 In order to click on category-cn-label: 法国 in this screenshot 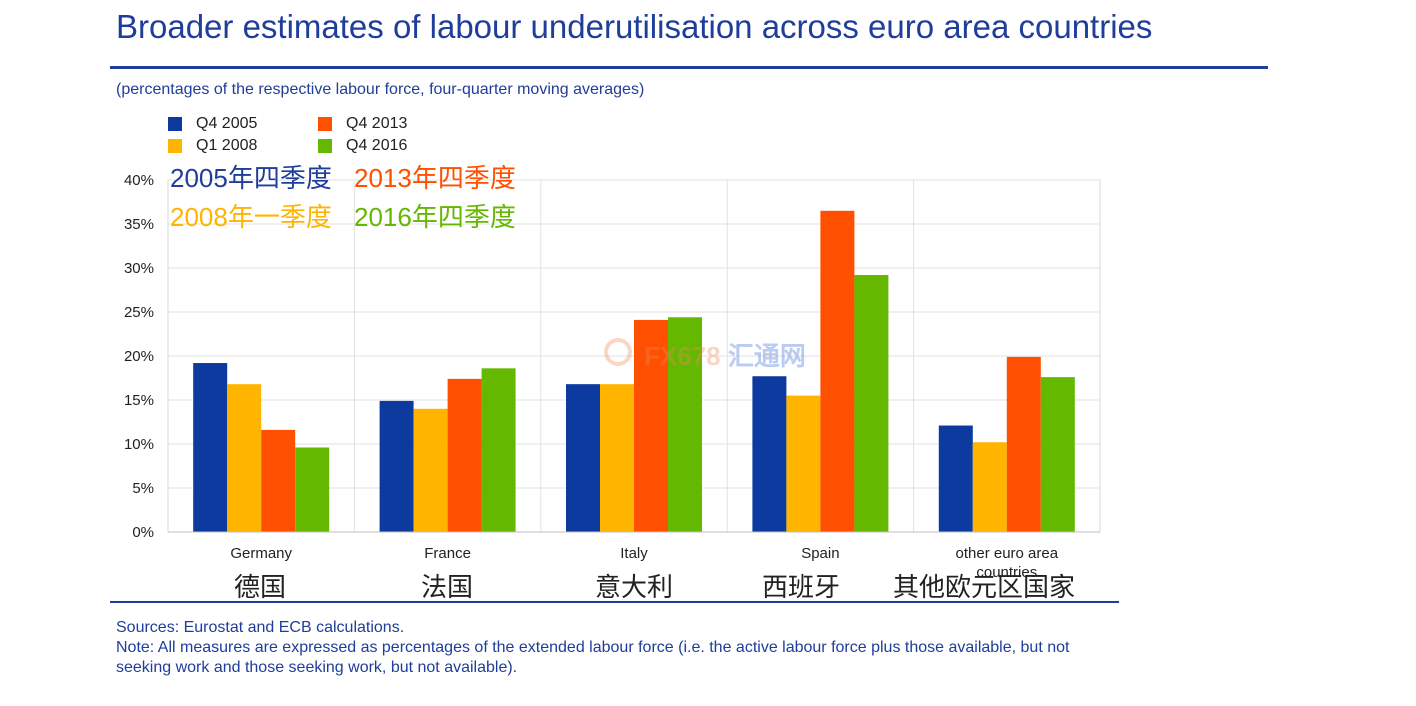, I will do `click(447, 587)`.